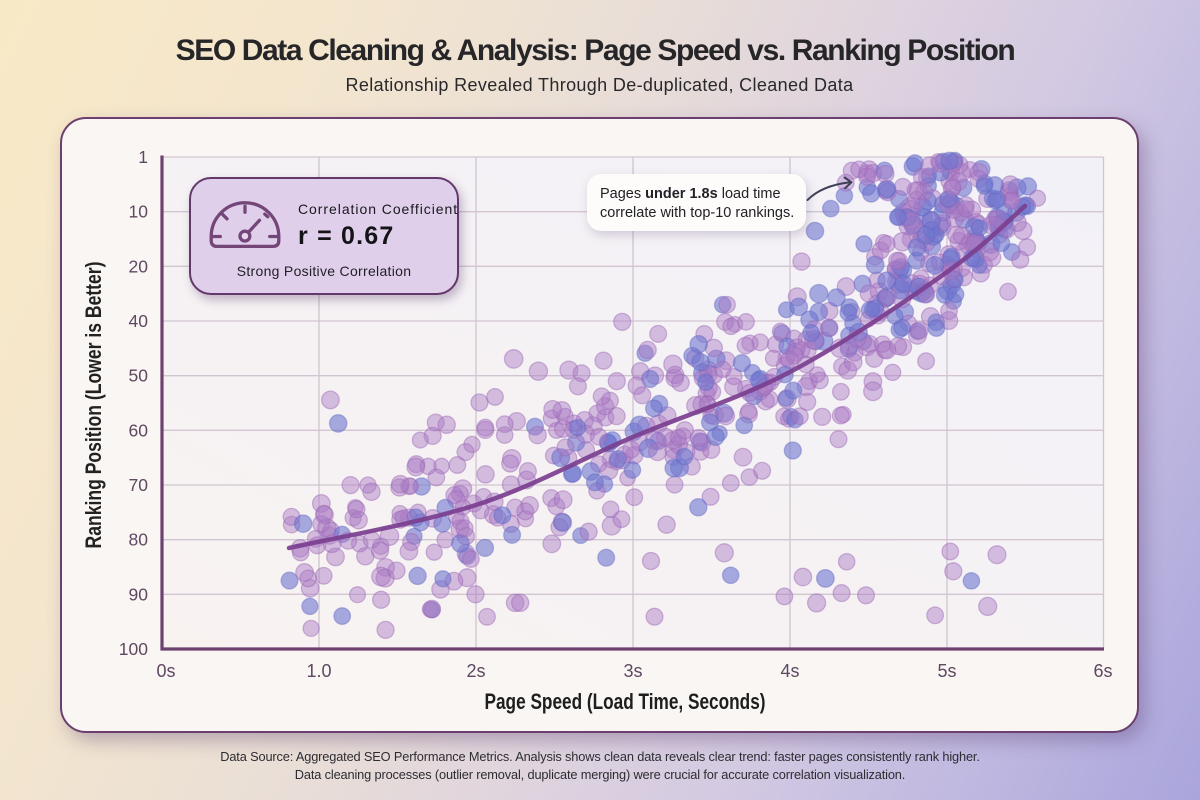 This screenshot has width=1200, height=800. Describe the element at coordinates (139, 266) in the screenshot. I see `svg-text: 20` at that location.